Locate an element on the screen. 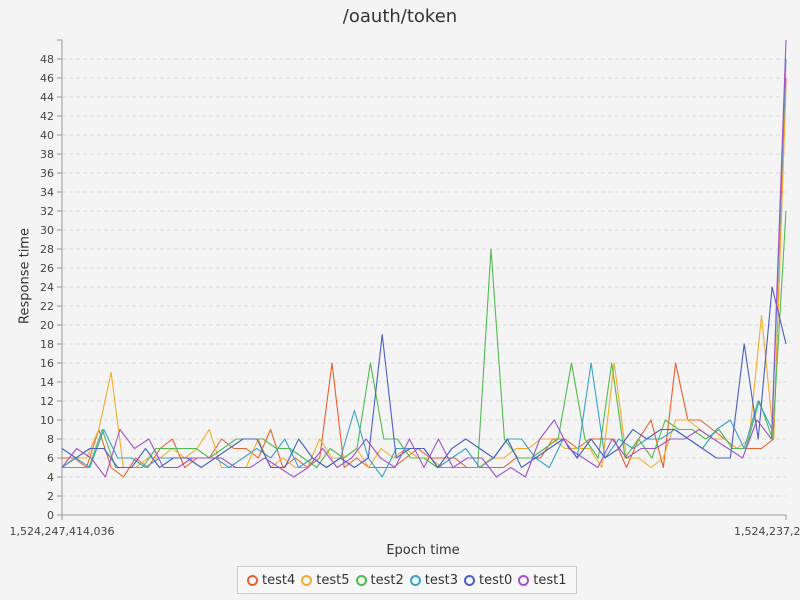  x-tick-label: 1,524,247,414,036 is located at coordinates (62, 531).